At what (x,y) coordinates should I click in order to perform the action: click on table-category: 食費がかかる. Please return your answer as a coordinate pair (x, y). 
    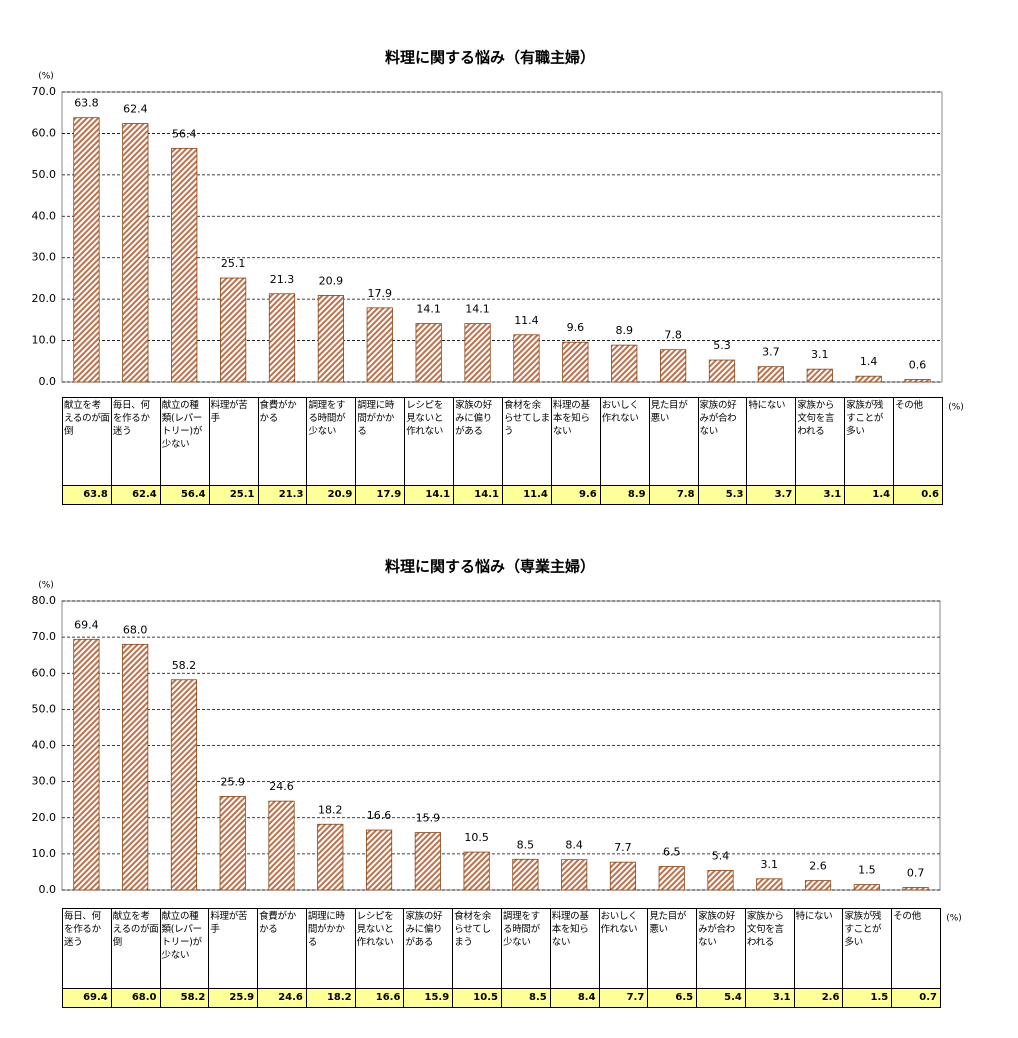
    Looking at the image, I should click on (282, 948).